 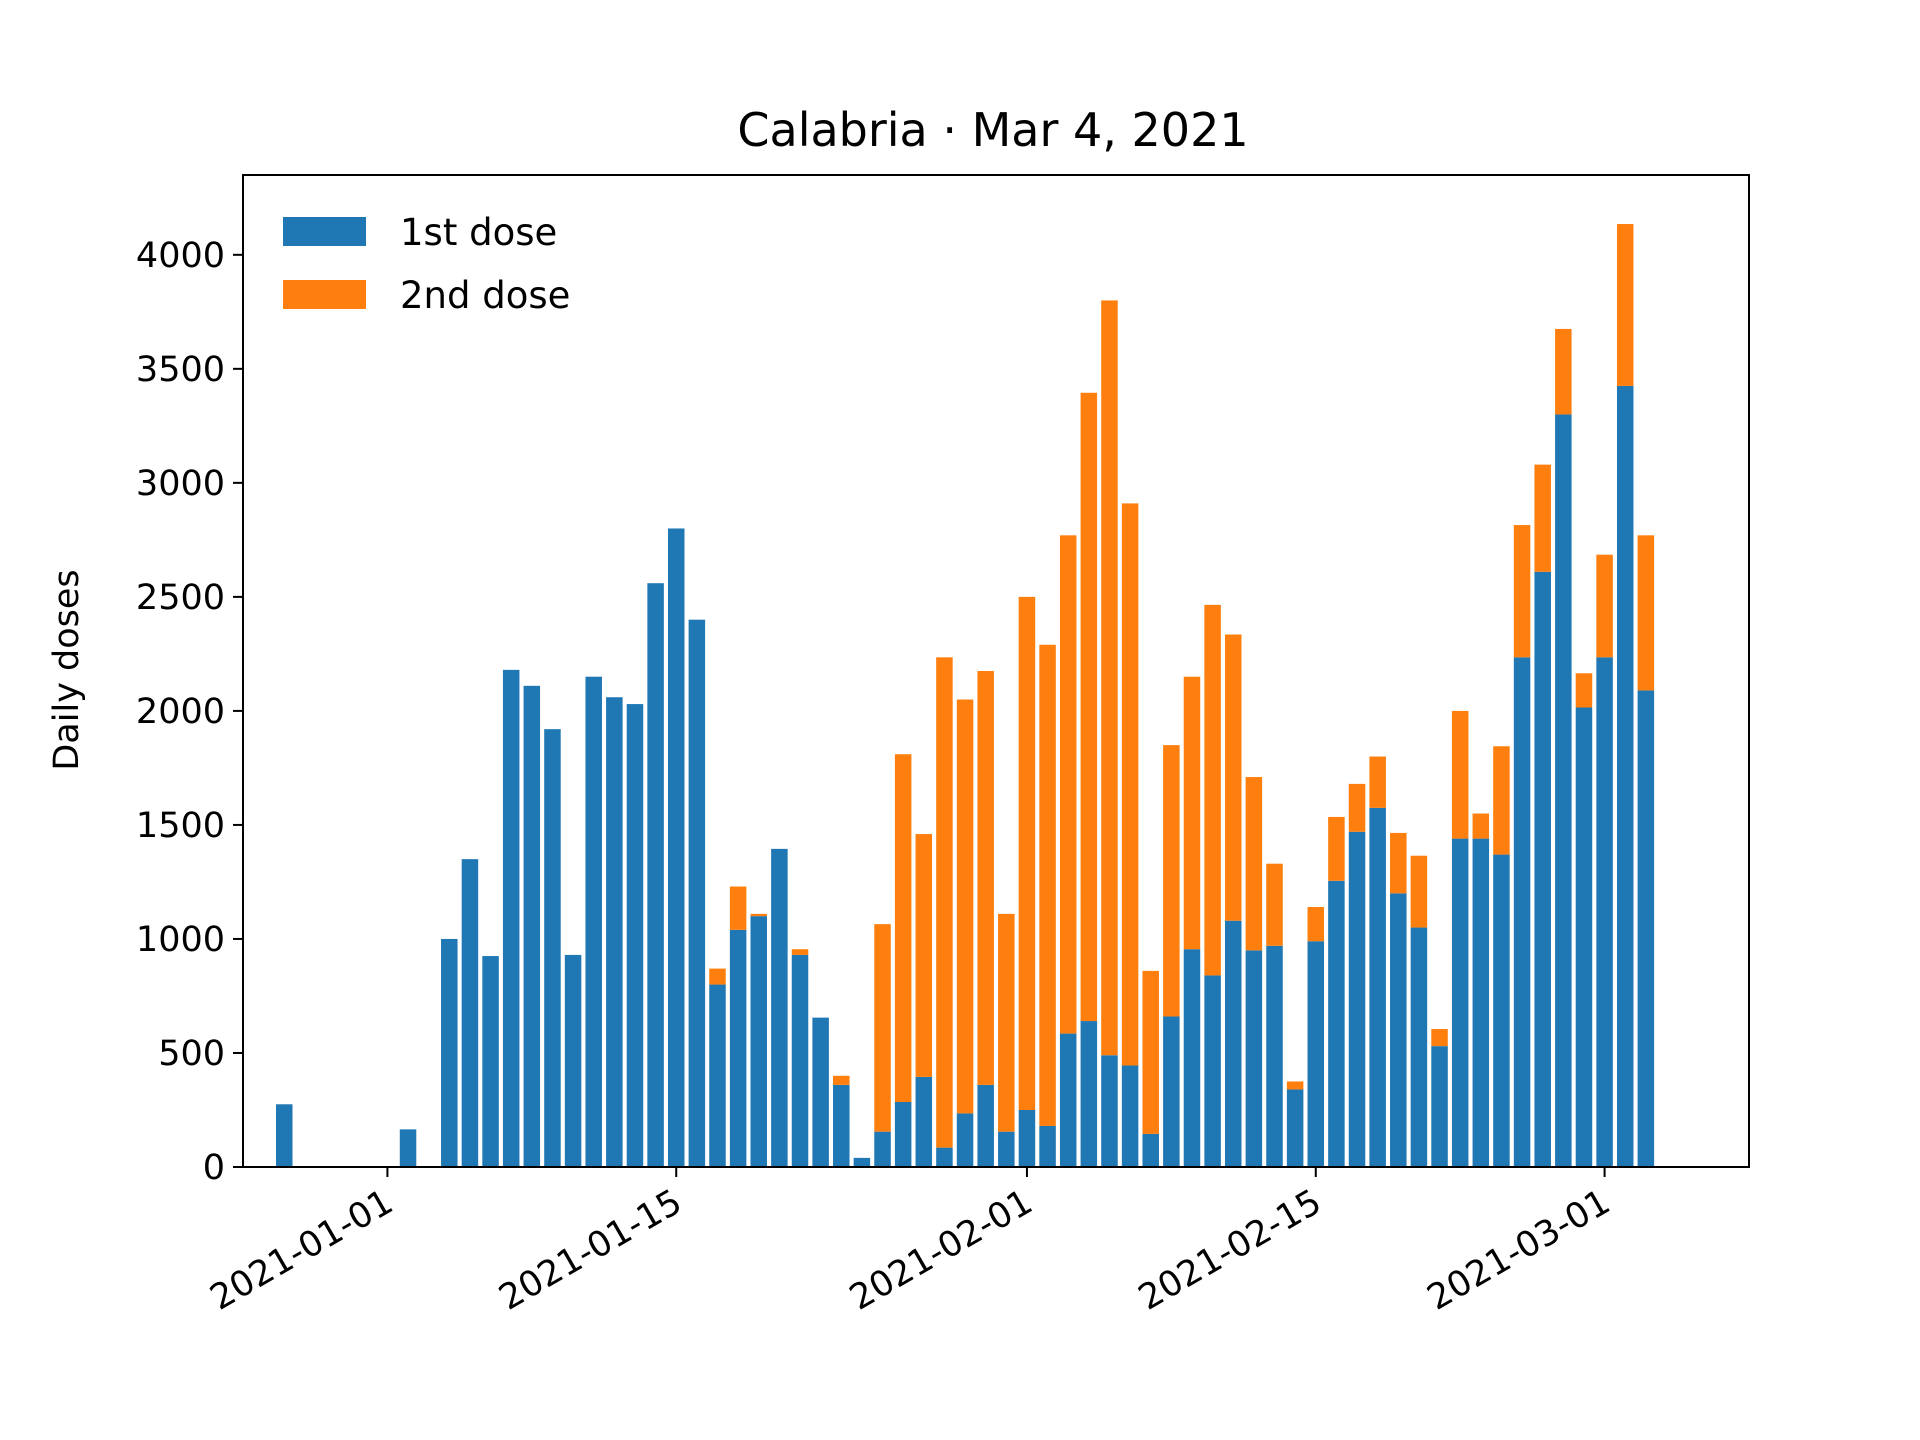 What do you see at coordinates (180, 712) in the screenshot?
I see `y-tick-label: 2000` at bounding box center [180, 712].